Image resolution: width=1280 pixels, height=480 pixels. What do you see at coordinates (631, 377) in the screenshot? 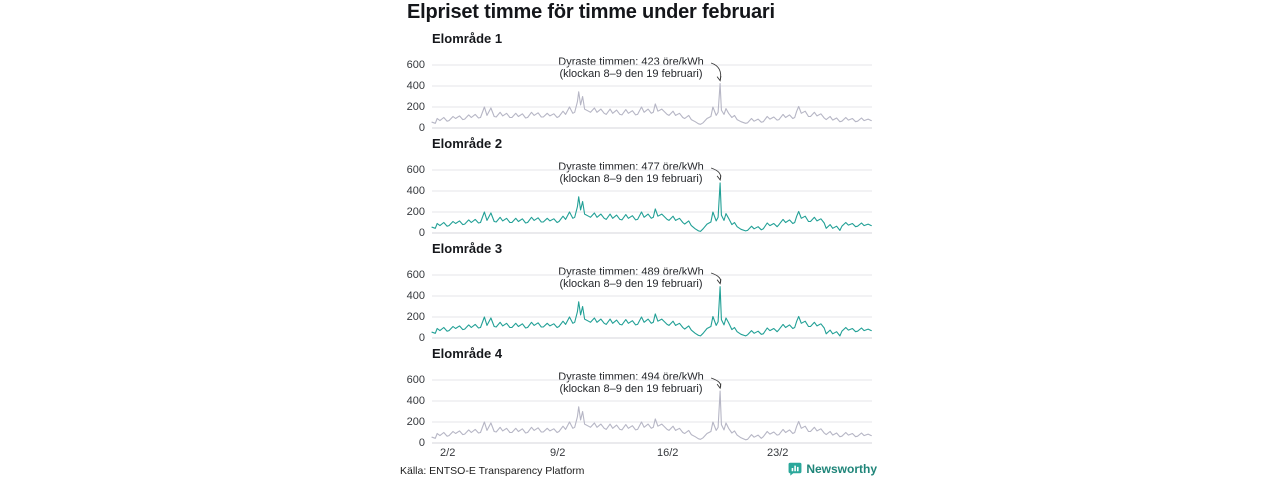
I see `peak-annotation-line1: Dyraste timmen: 494 öre/kWh` at bounding box center [631, 377].